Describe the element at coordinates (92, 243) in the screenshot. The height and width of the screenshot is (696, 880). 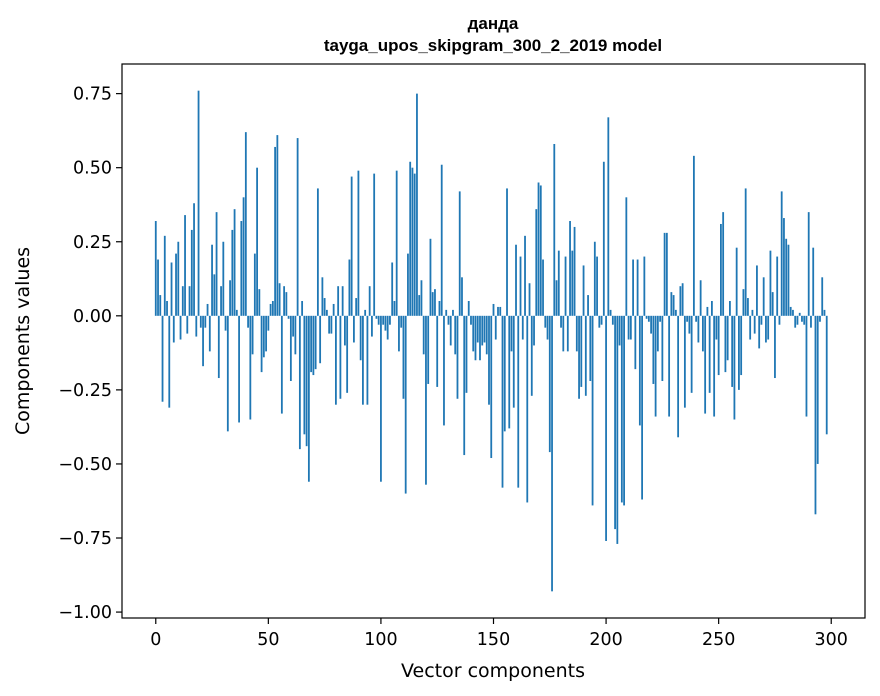
I see `y-tick-label: 0.25` at that location.